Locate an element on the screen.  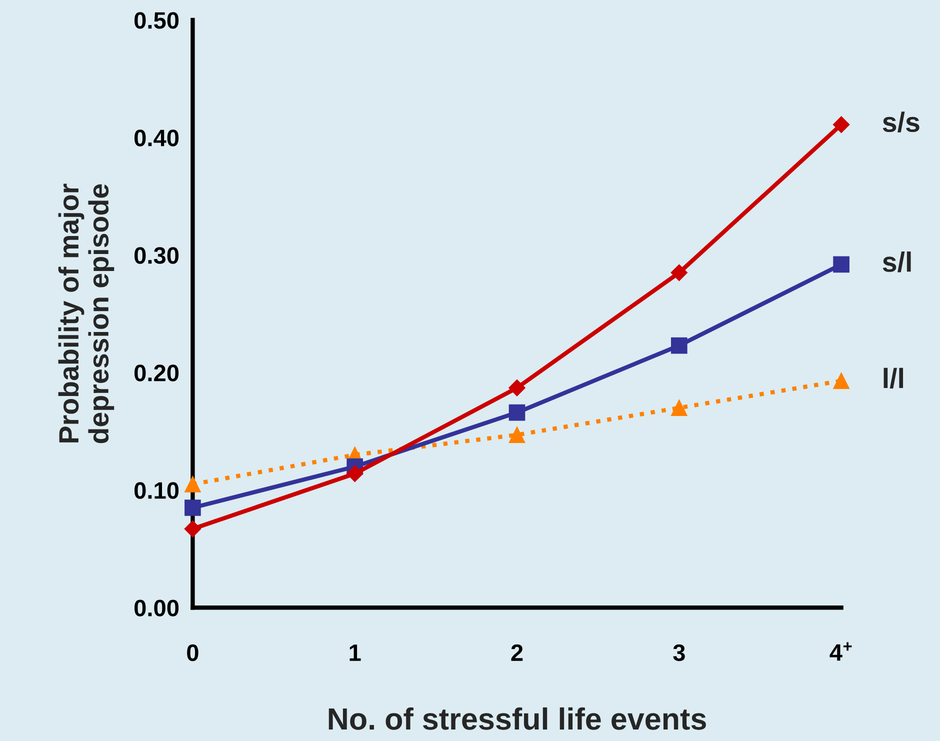
x-tick-label: 0 is located at coordinates (192, 653).